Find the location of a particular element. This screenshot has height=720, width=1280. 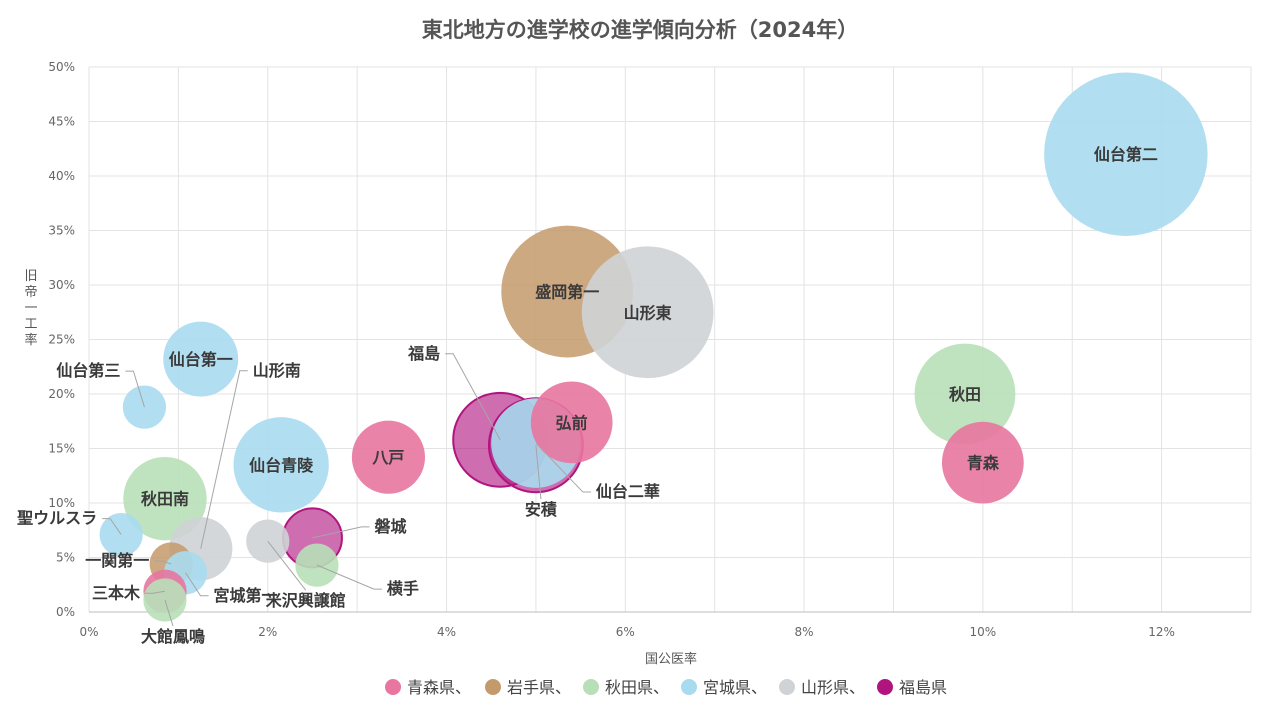

bubble-label: 八戸 is located at coordinates (387, 457).